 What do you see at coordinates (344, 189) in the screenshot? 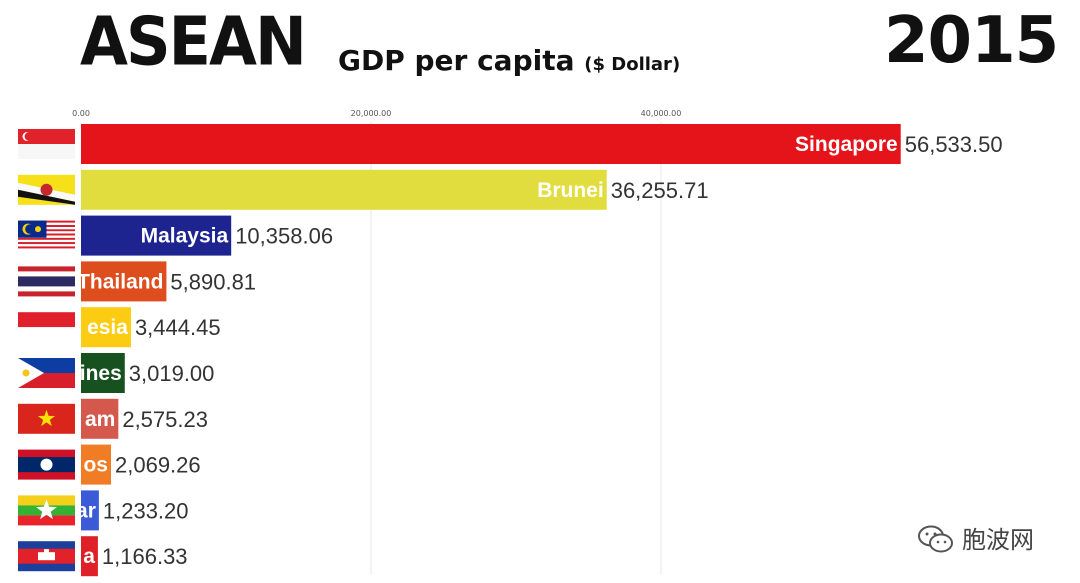
I see `bar-brunei` at bounding box center [344, 189].